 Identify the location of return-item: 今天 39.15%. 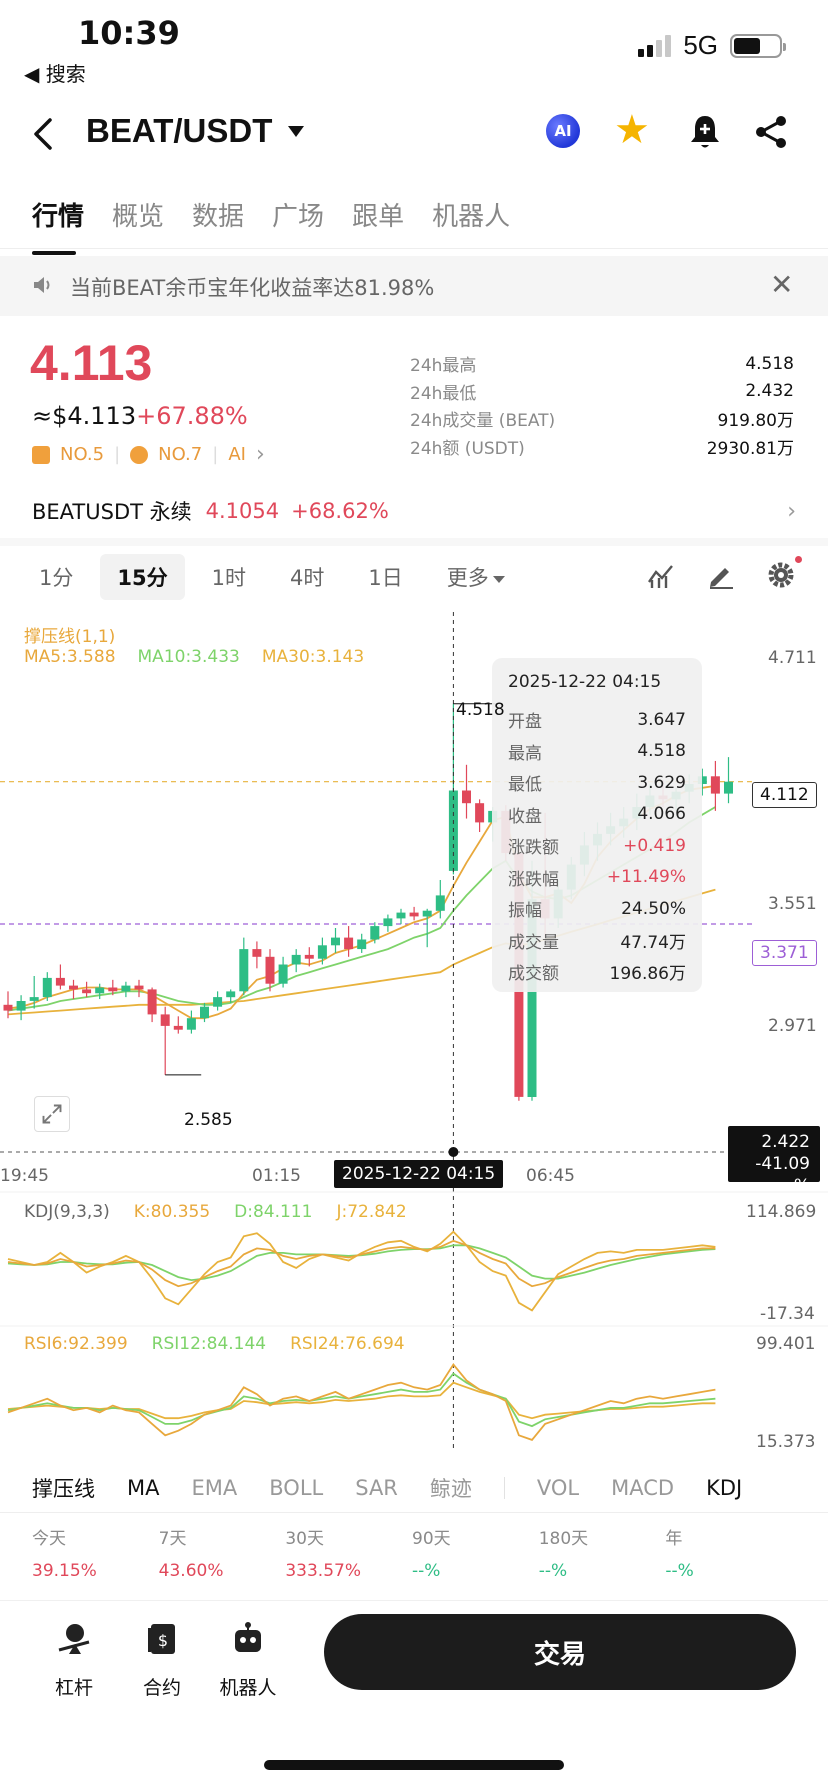
(95, 1552).